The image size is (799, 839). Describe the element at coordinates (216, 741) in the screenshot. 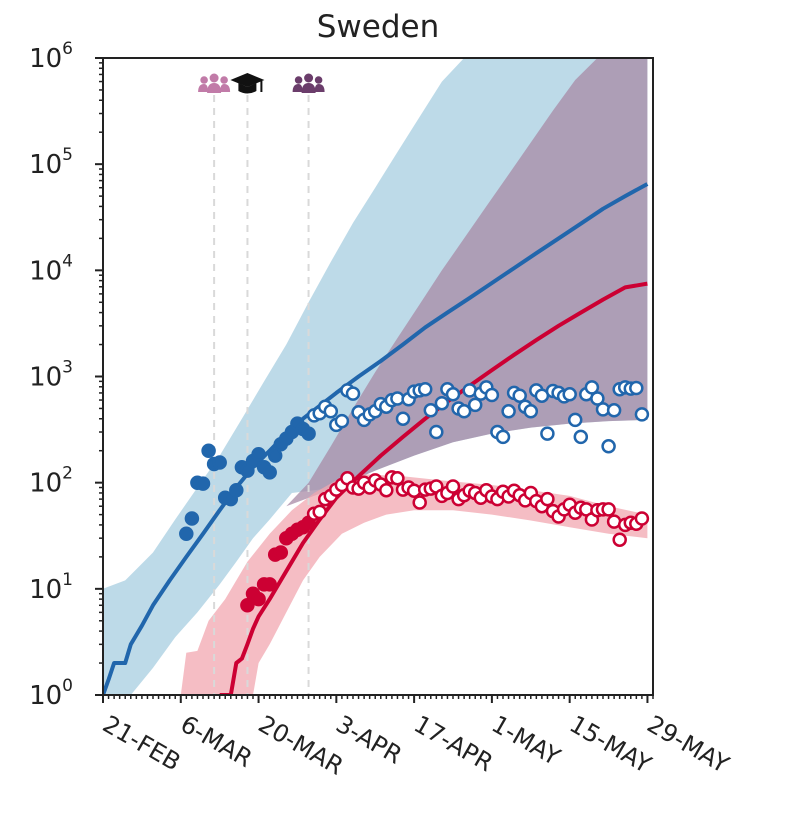

I see `x-tick-label: 6-MAR` at that location.